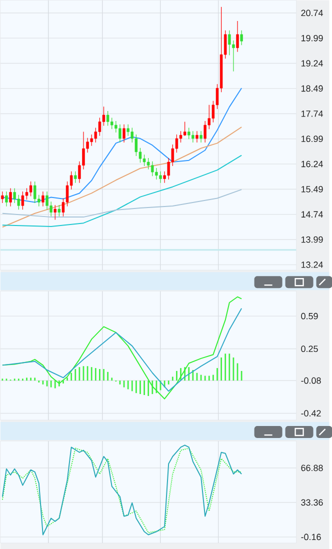 The width and height of the screenshot is (332, 549). I want to click on y-tick-label: 17.74, so click(312, 113).